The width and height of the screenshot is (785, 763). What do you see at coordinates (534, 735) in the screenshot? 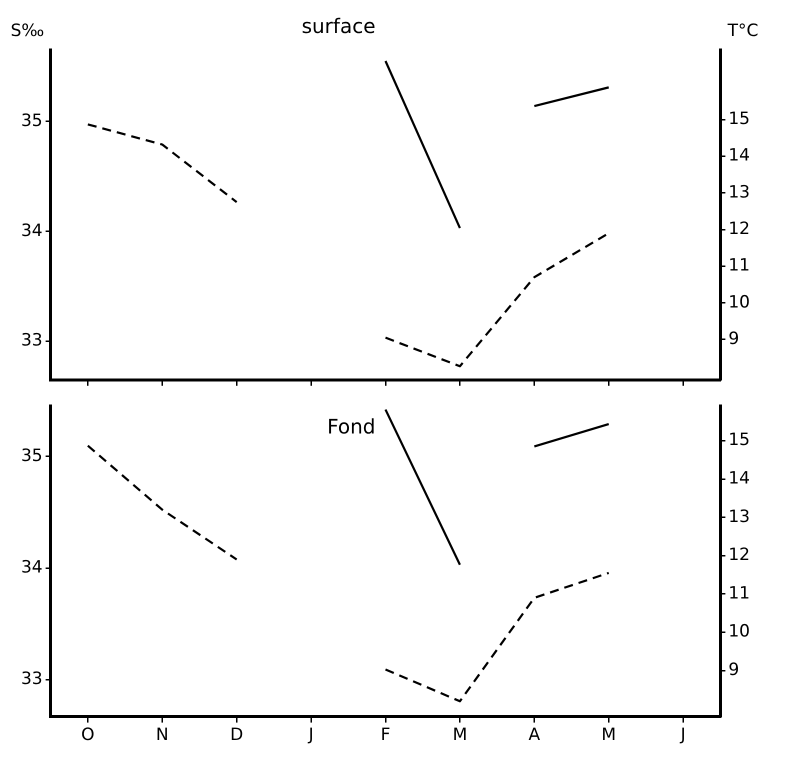
I see `x-tick-label: A` at bounding box center [534, 735].